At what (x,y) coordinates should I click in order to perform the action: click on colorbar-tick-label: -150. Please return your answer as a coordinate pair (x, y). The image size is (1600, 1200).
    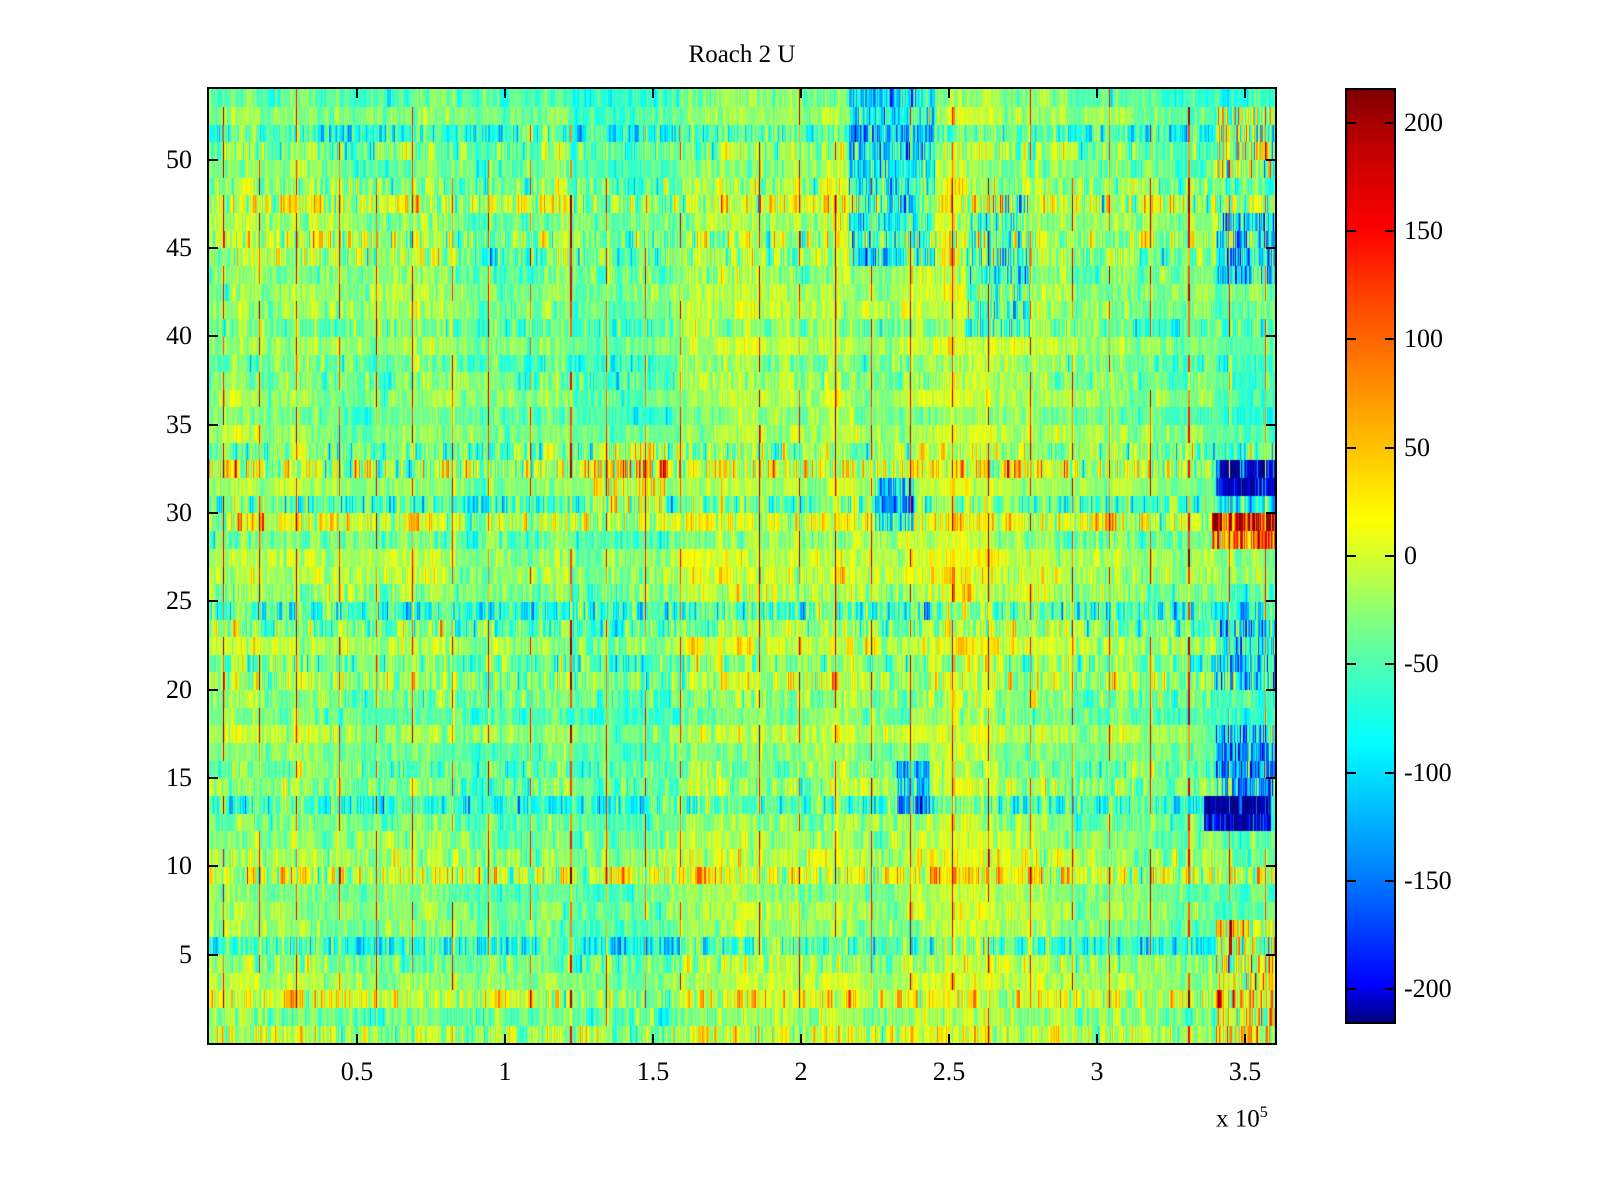
    Looking at the image, I should click on (1428, 880).